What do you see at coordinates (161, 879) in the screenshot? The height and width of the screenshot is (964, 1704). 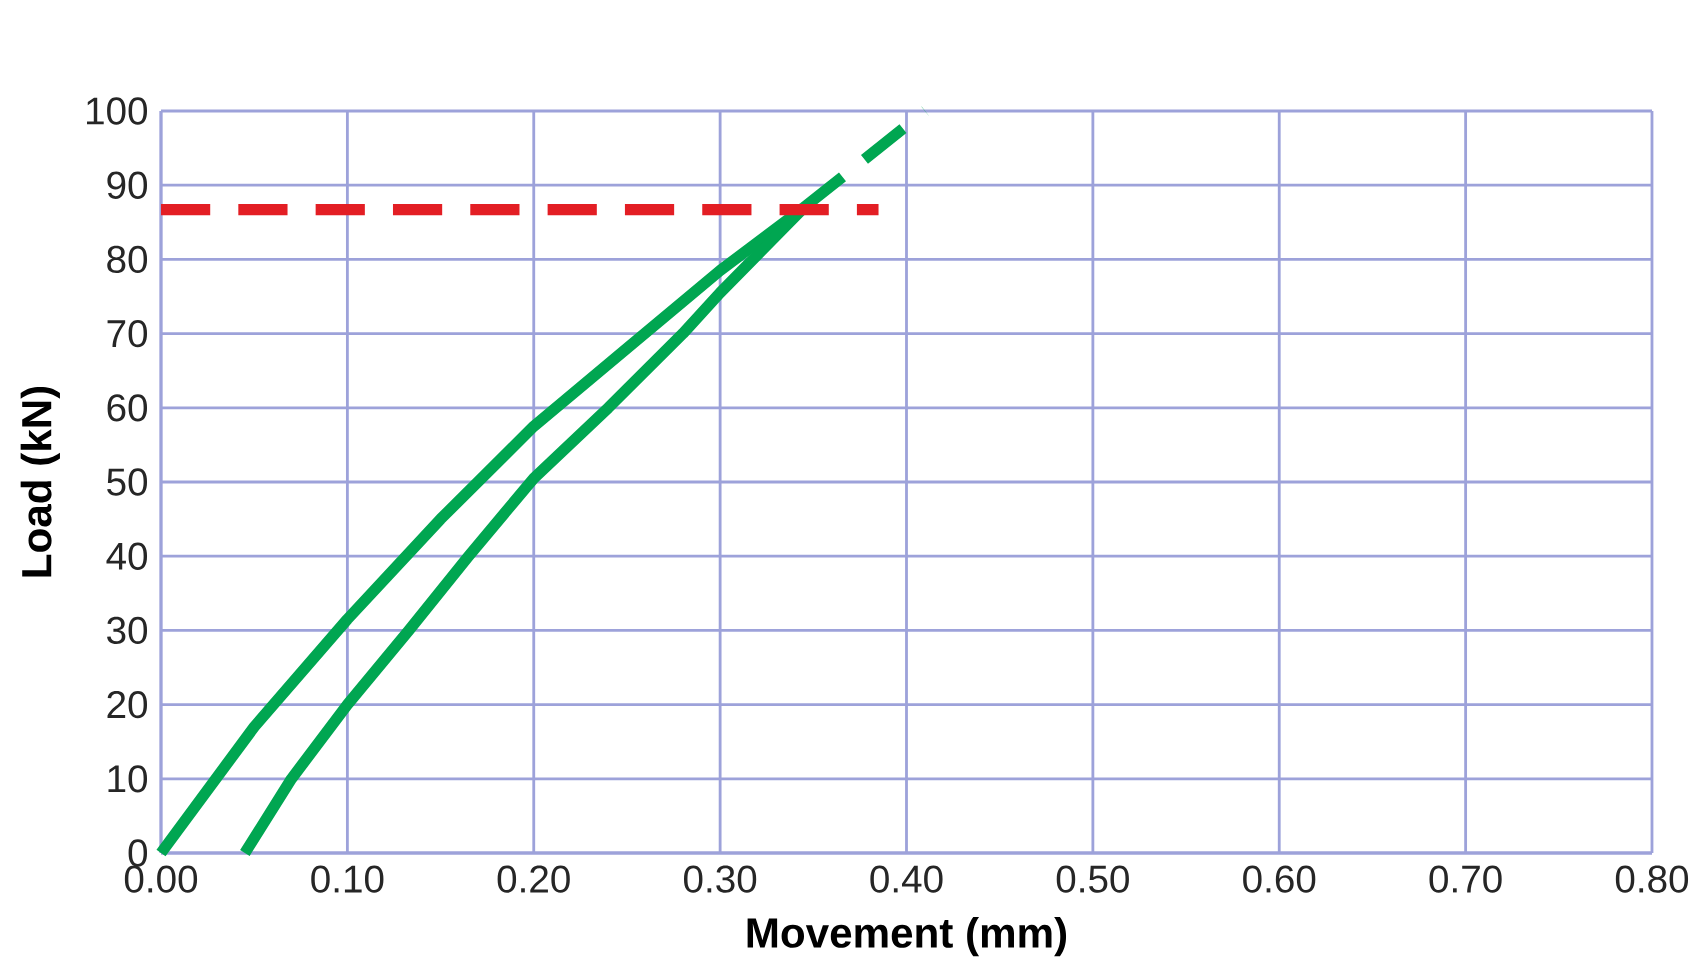 I see `x-tick-label: 0.00` at bounding box center [161, 879].